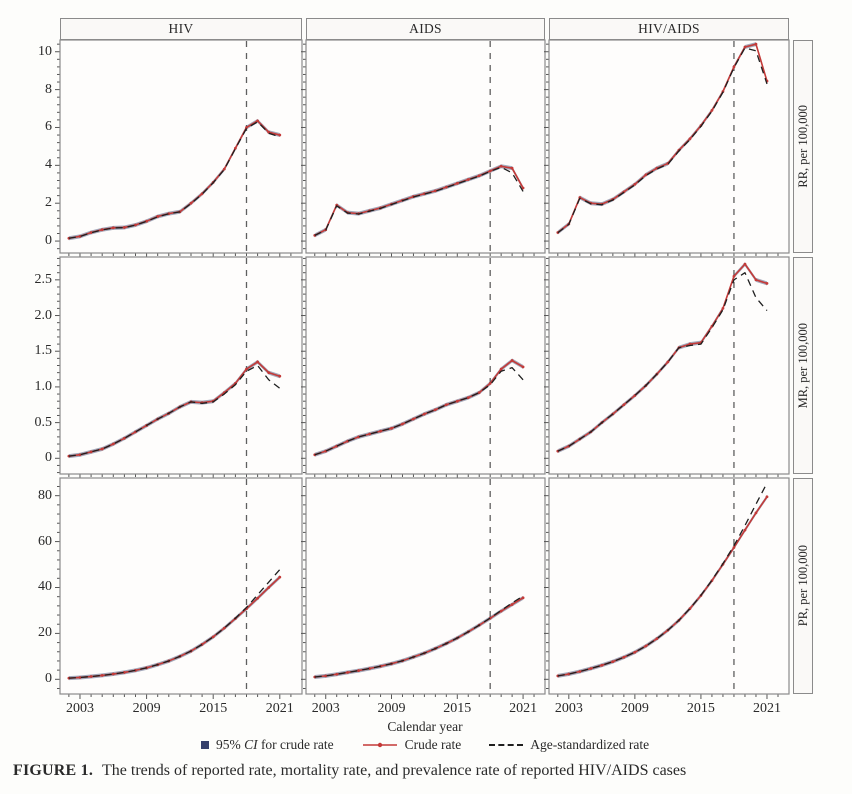 The height and width of the screenshot is (794, 852). Describe the element at coordinates (425, 726) in the screenshot. I see `x-axis-title: Calendar year` at that location.